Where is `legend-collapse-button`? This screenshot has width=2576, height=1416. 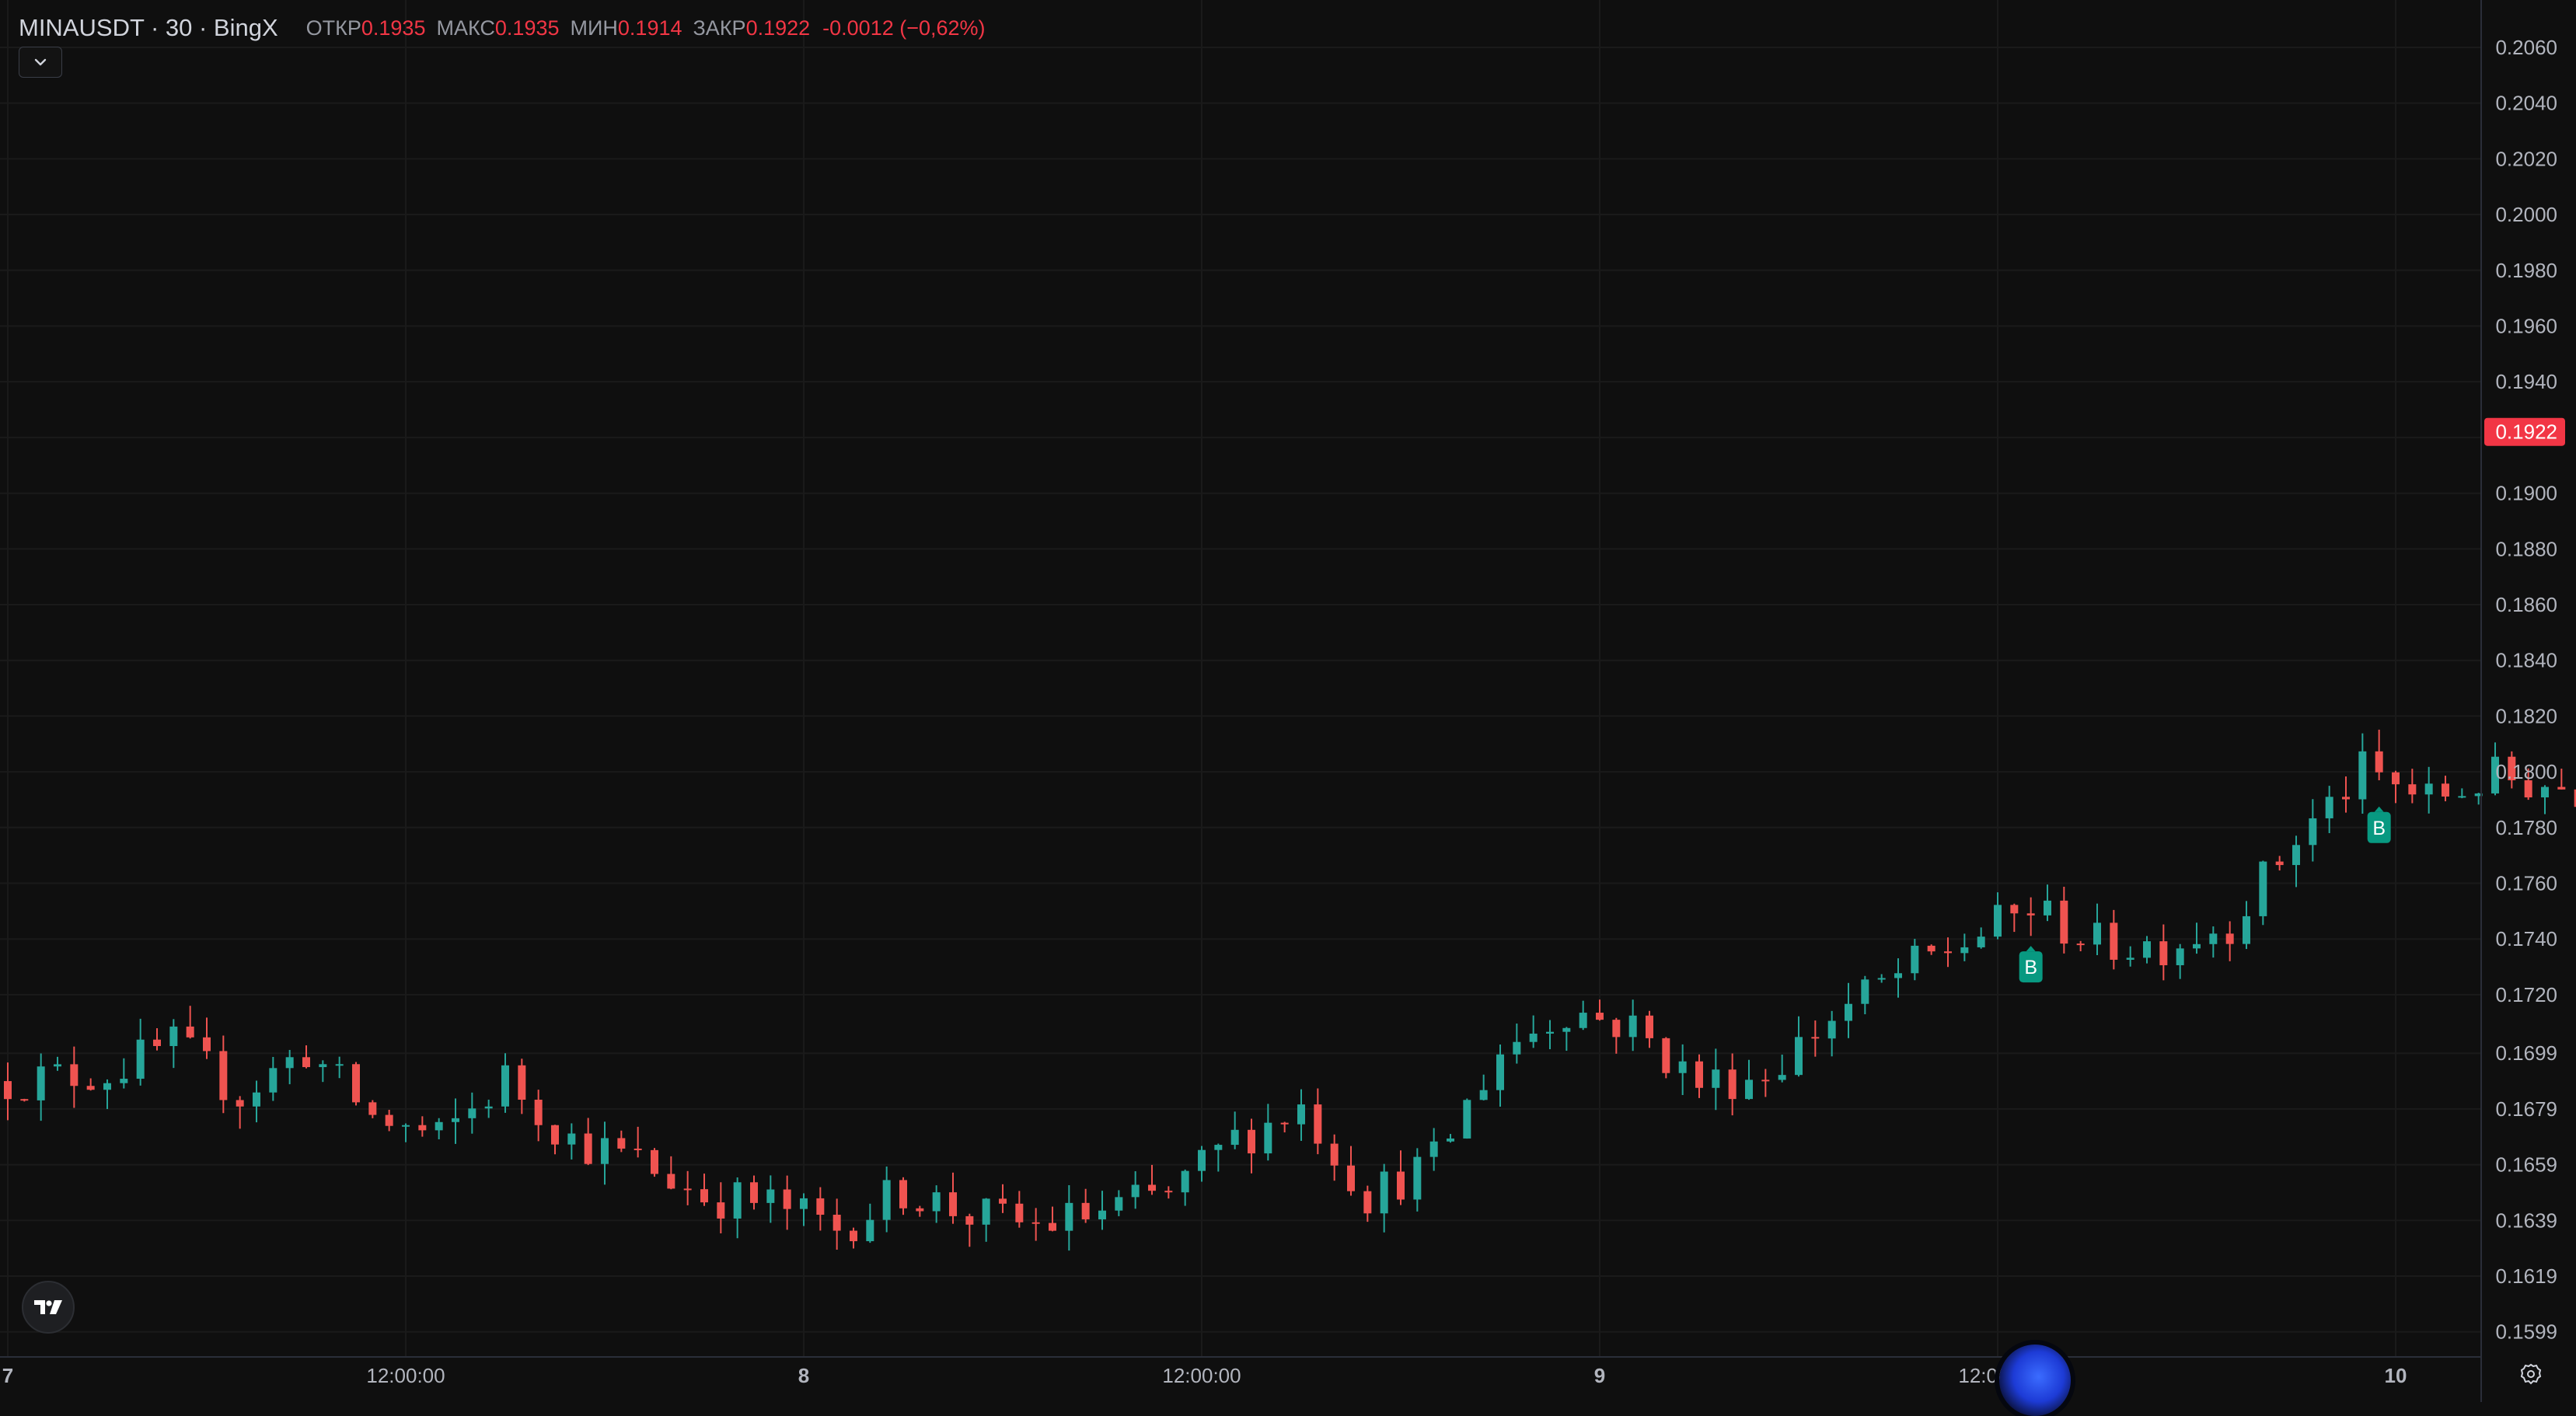 legend-collapse-button is located at coordinates (41, 62).